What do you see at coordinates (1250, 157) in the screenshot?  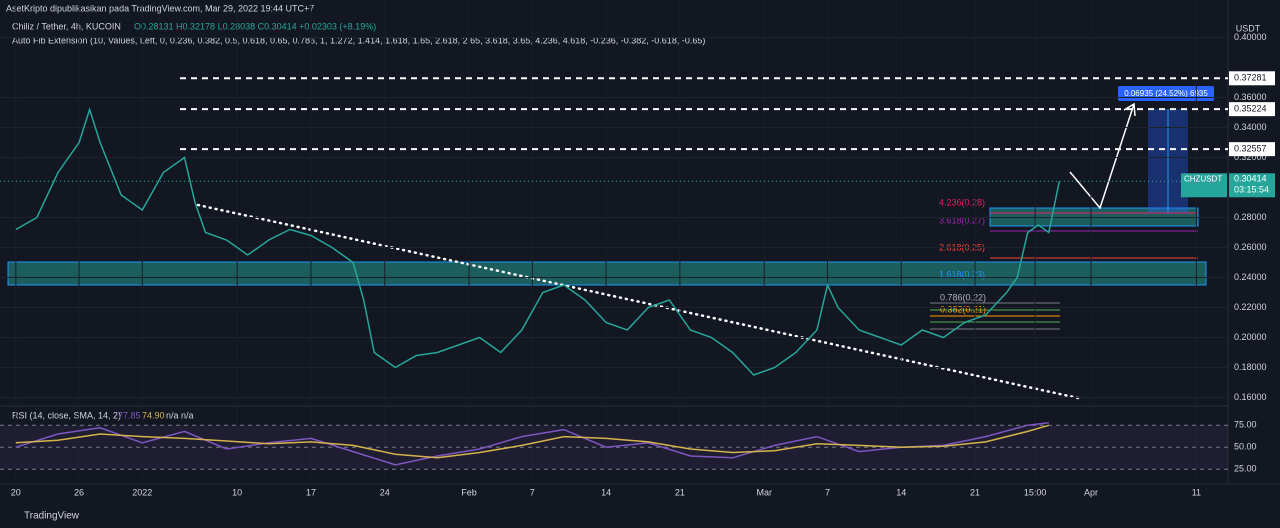 I see `y-tick-label: 0.32000` at bounding box center [1250, 157].